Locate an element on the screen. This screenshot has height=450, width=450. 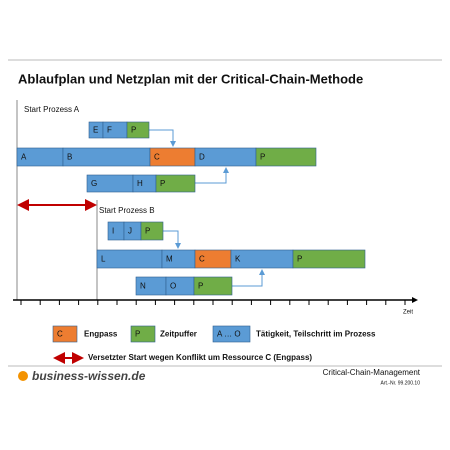
legend-label: Tätigkeit, Teilschritt im Prozess is located at coordinates (316, 334).